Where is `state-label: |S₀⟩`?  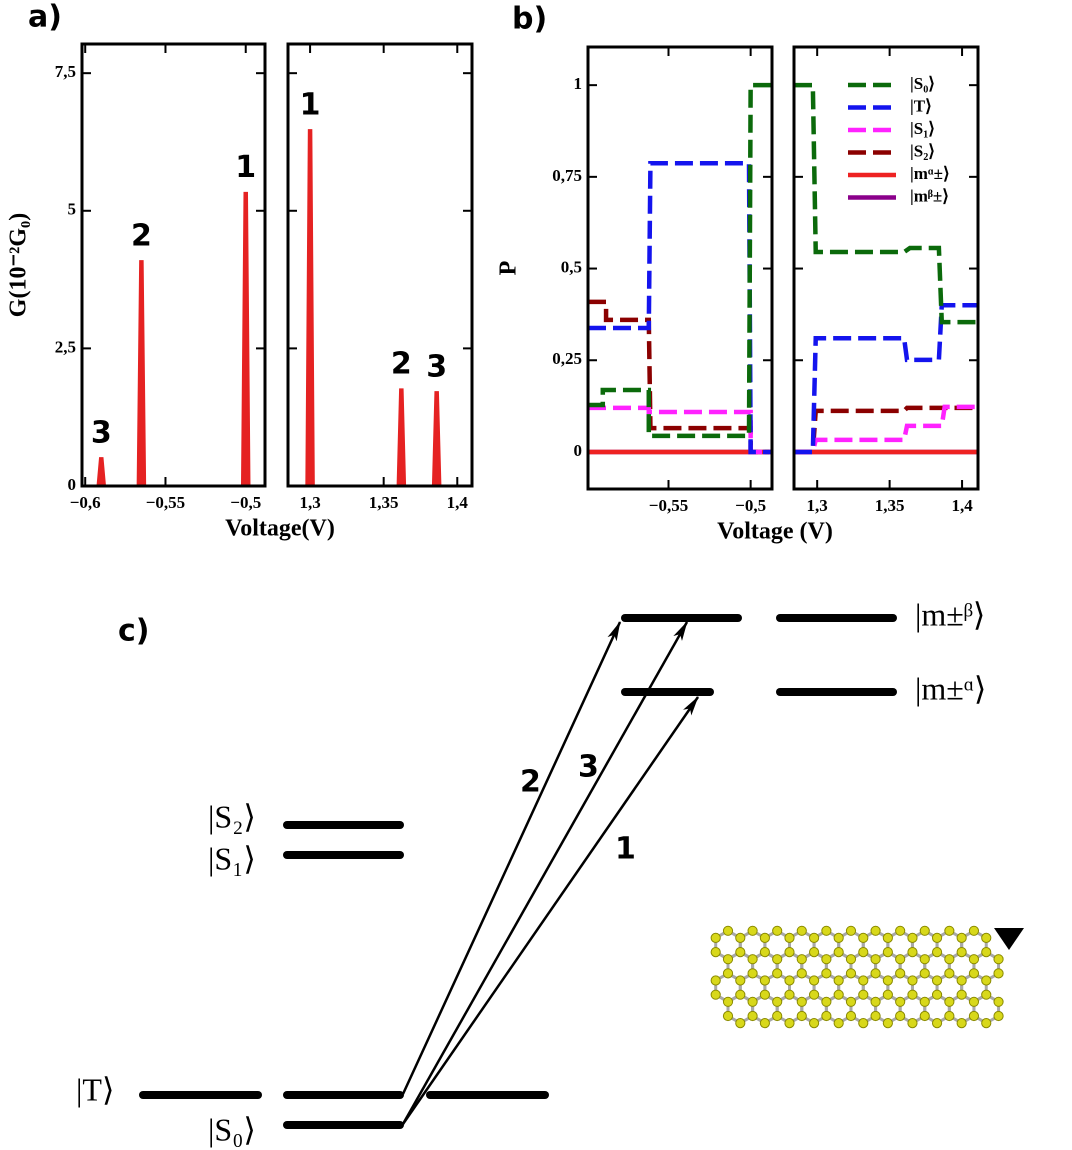 state-label: |S₀⟩ is located at coordinates (232, 1129).